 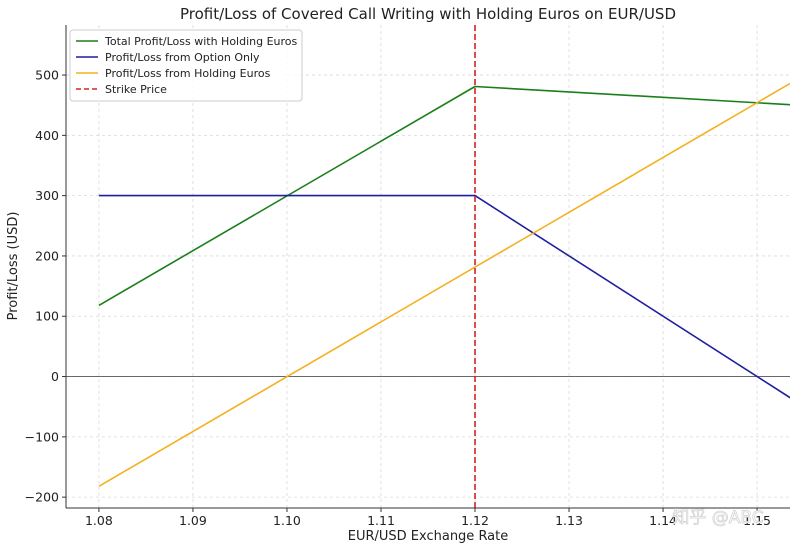 I want to click on x-tick-label: 1.14, so click(x=663, y=520).